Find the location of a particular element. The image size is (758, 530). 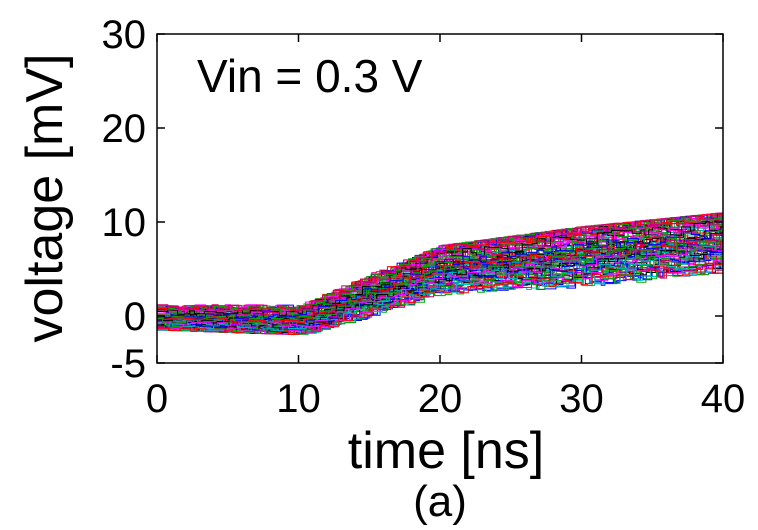

x-tick-label: 20 is located at coordinates (440, 399).